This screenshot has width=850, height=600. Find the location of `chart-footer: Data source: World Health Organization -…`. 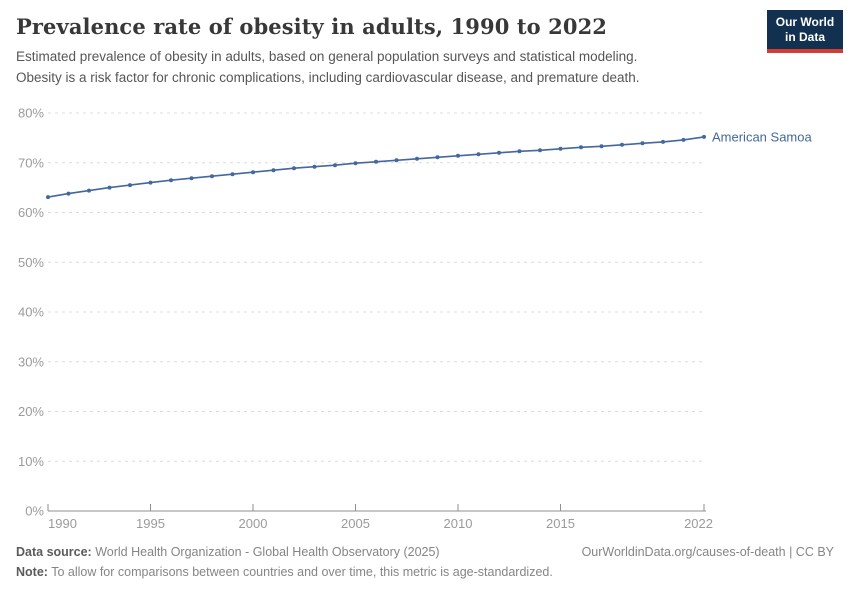

chart-footer: Data source: World Health Organization -… is located at coordinates (425, 562).